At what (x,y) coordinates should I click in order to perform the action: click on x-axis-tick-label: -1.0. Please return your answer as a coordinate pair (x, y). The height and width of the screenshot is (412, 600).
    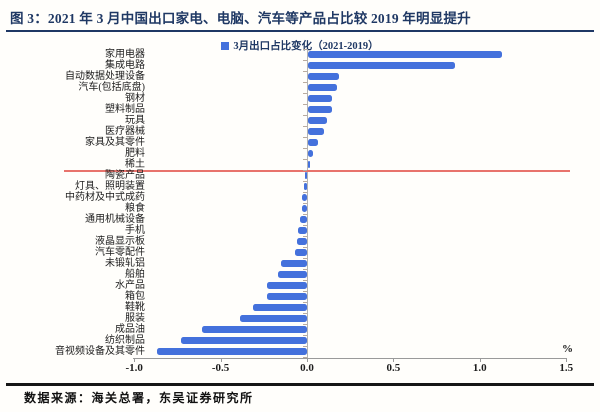
    Looking at the image, I should click on (134, 368).